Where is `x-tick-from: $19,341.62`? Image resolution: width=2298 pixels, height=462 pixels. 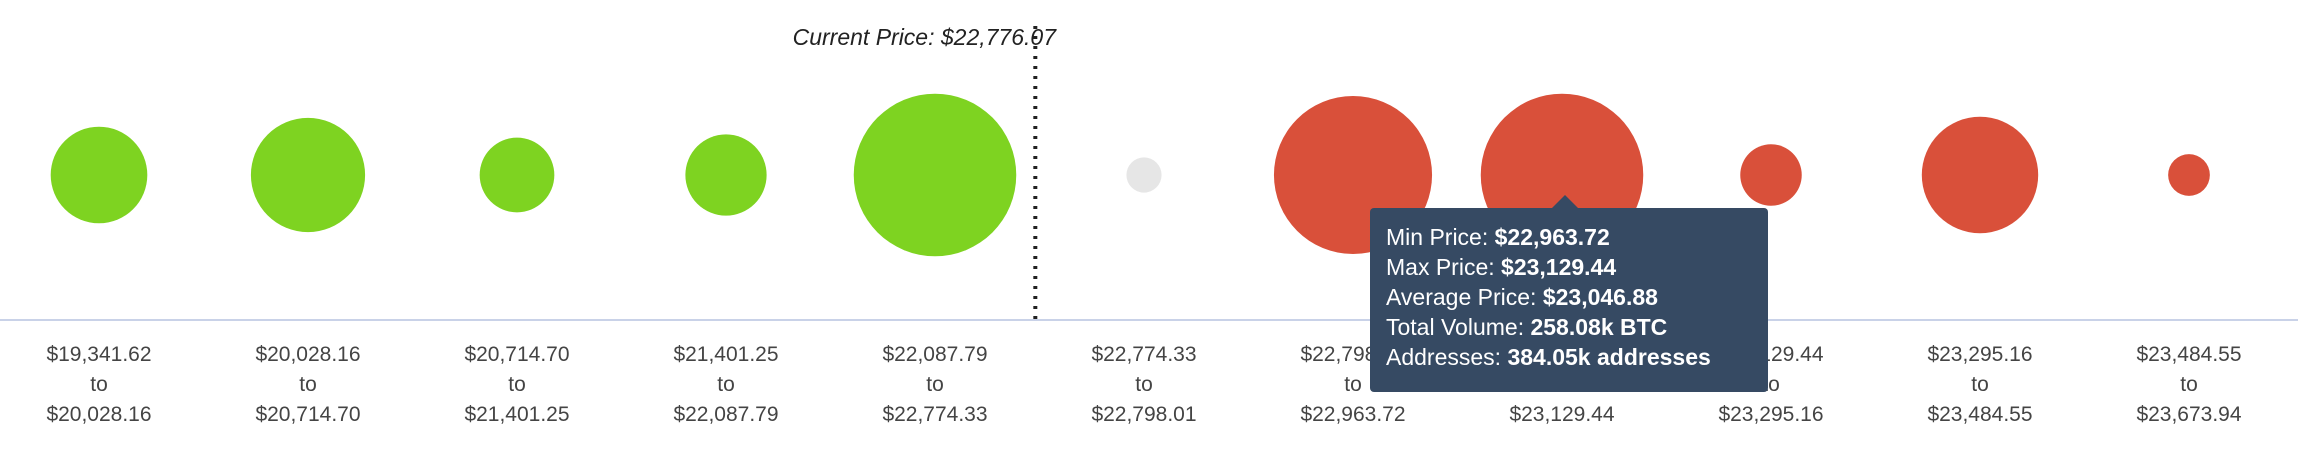
x-tick-from: $19,341.62 is located at coordinates (99, 354).